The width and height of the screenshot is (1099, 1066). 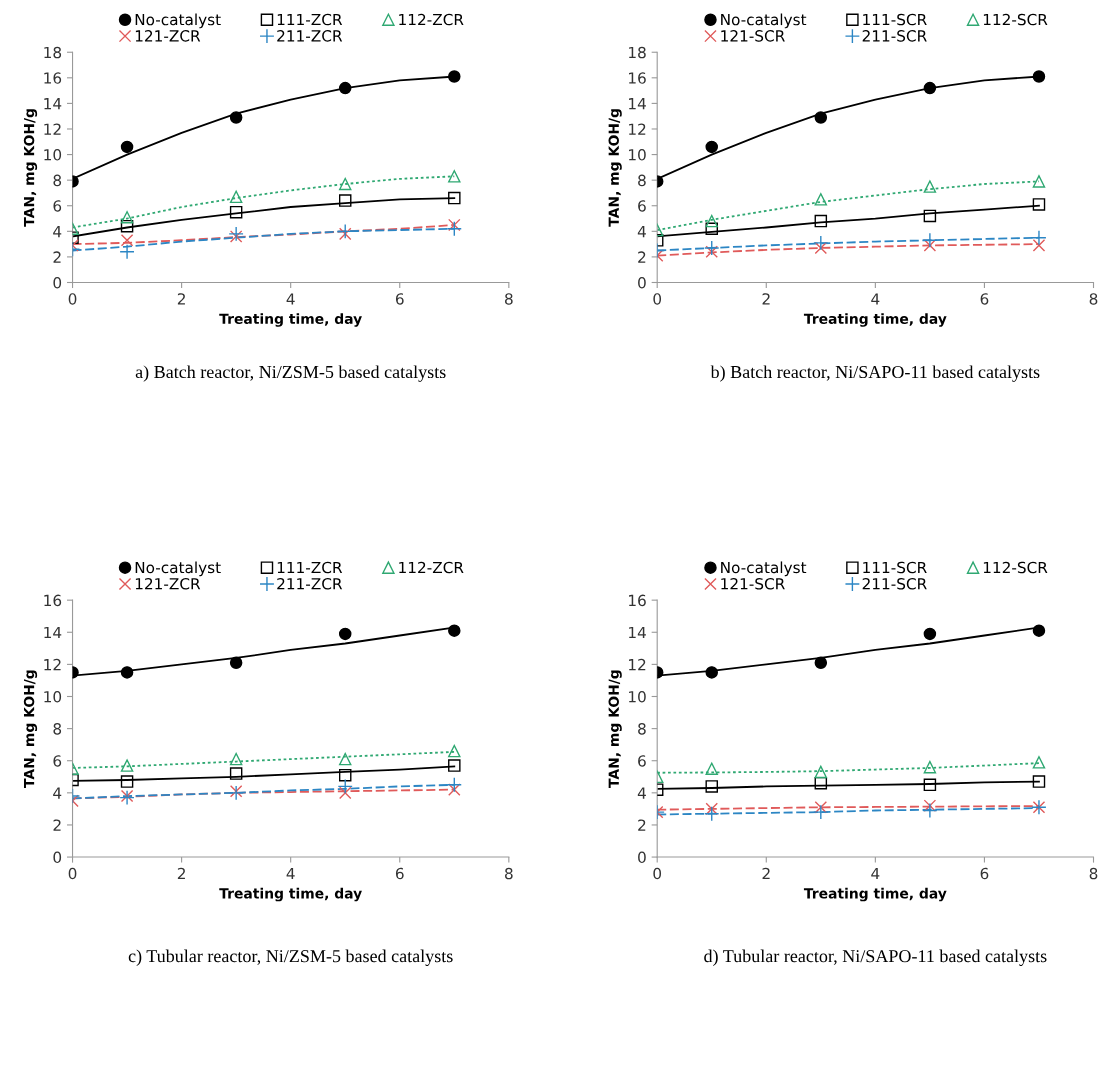 What do you see at coordinates (168, 584) in the screenshot?
I see `legend-label: 121-ZCR` at bounding box center [168, 584].